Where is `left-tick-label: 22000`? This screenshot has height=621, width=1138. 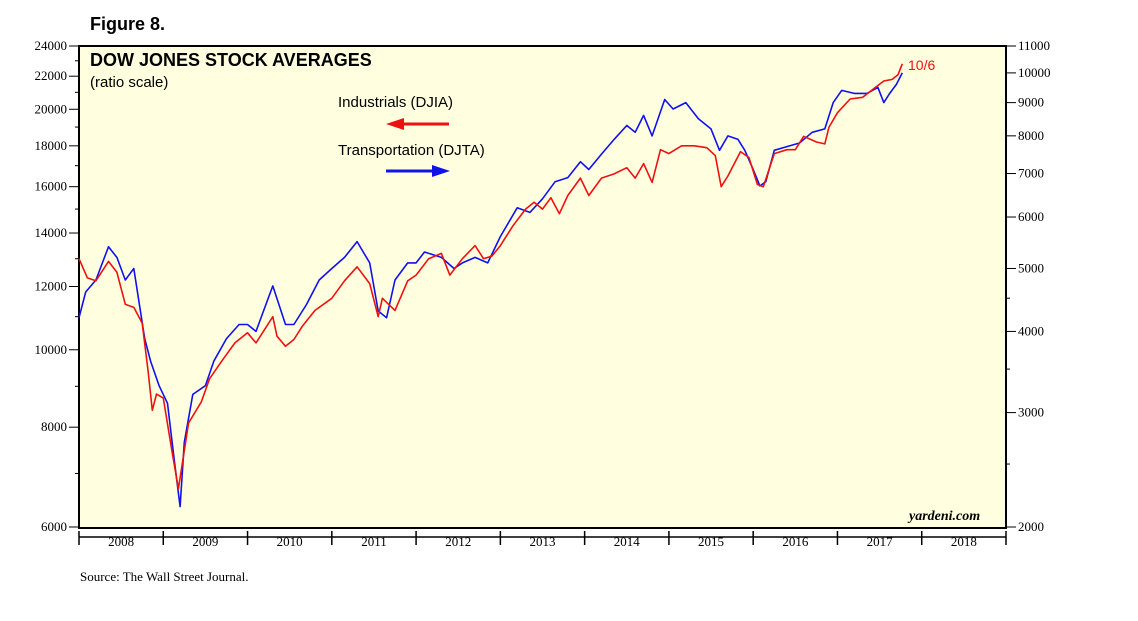 left-tick-label: 22000 is located at coordinates (51, 75).